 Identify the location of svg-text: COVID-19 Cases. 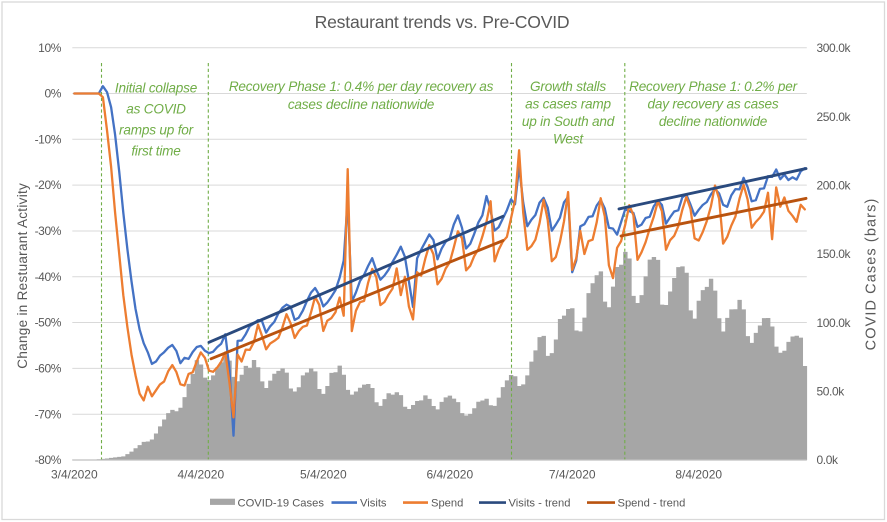
(281, 504).